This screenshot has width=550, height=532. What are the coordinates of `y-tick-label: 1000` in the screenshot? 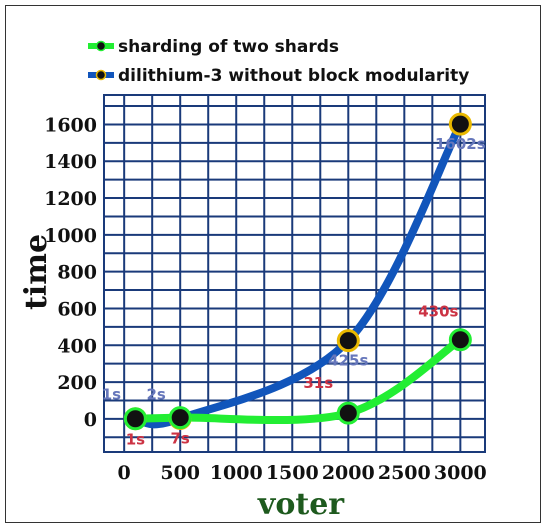 It's located at (70, 236).